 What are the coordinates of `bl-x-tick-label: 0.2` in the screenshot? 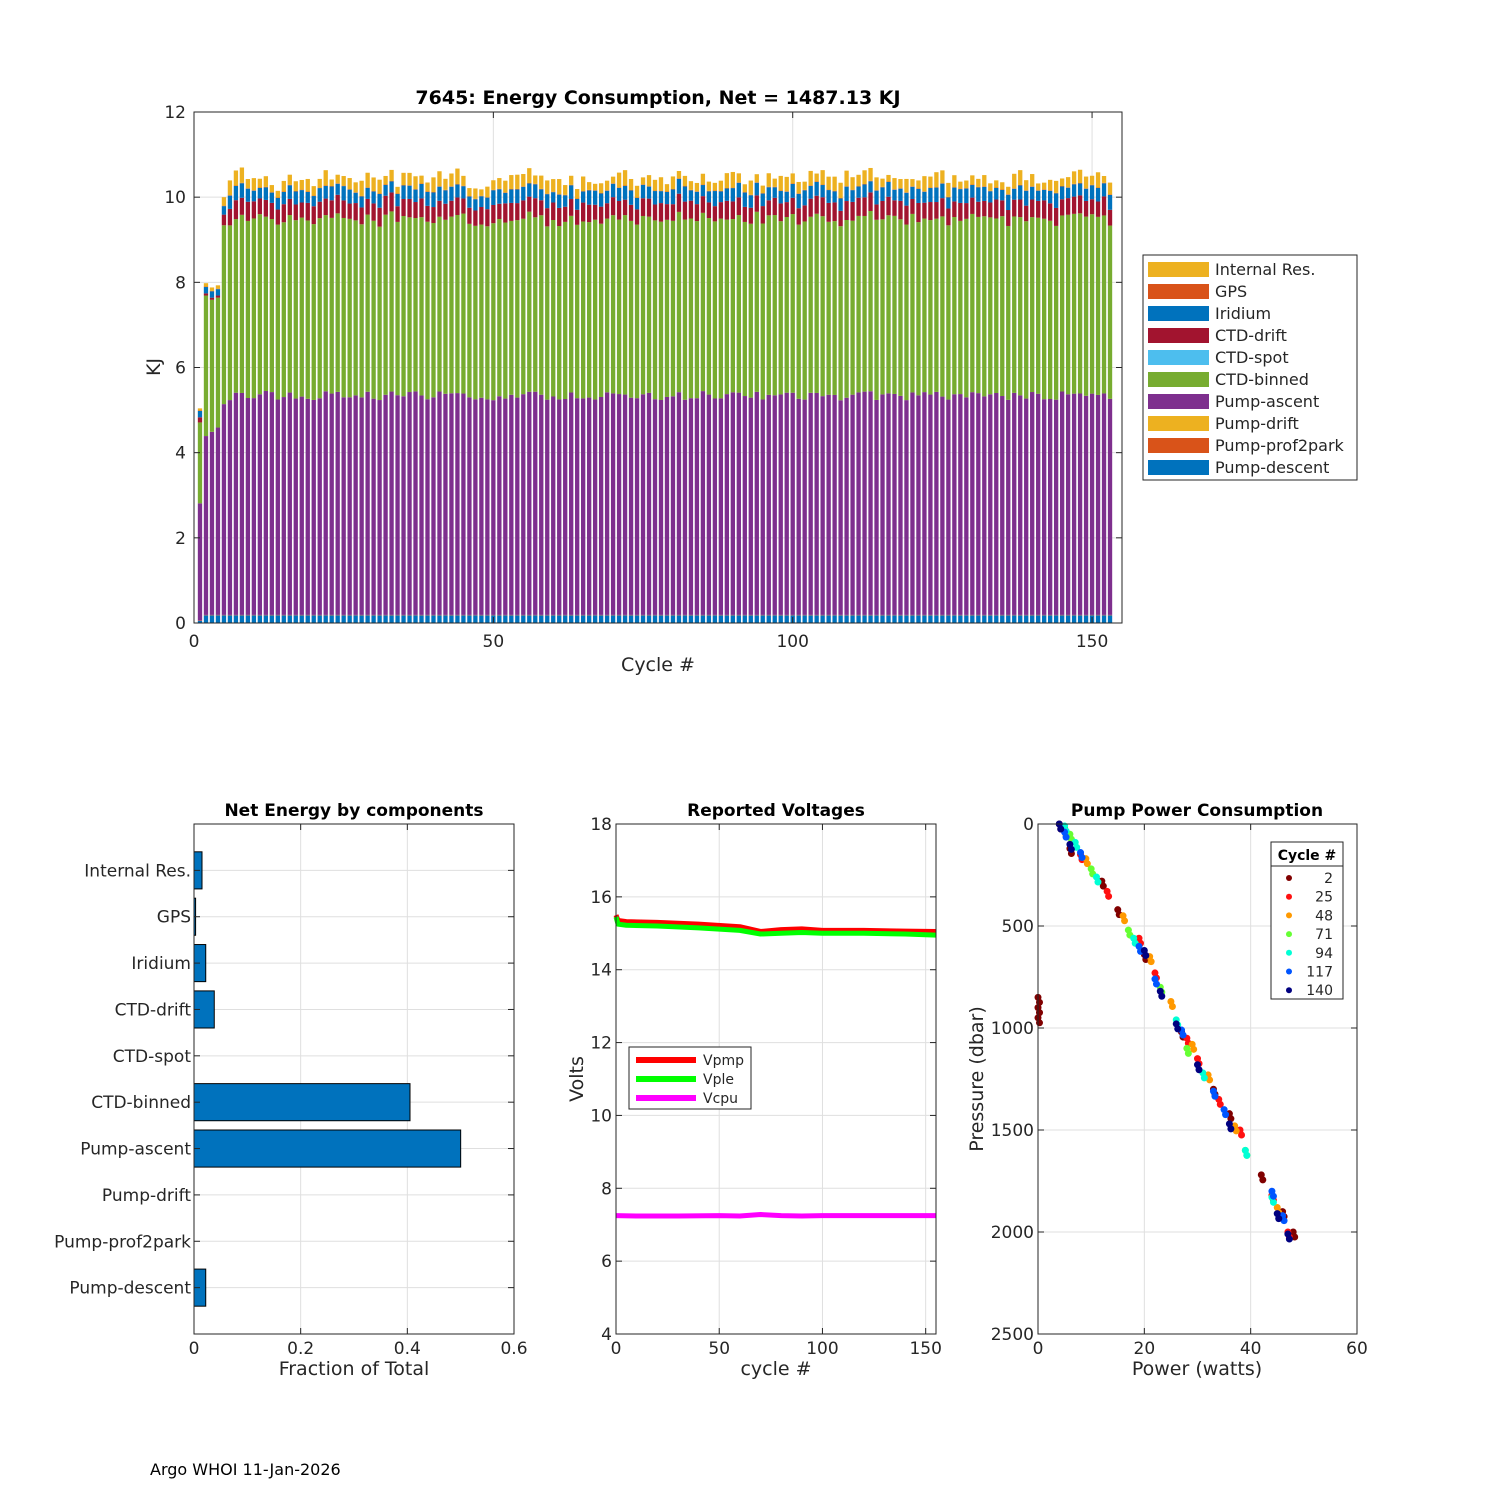 It's located at (300, 1349).